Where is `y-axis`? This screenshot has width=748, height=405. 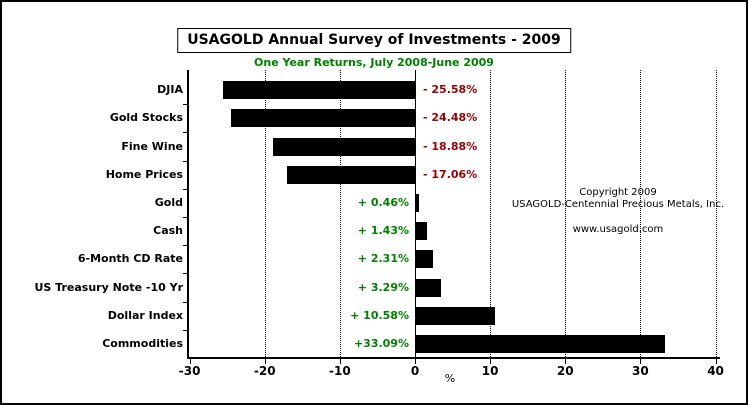 y-axis is located at coordinates (188, 214).